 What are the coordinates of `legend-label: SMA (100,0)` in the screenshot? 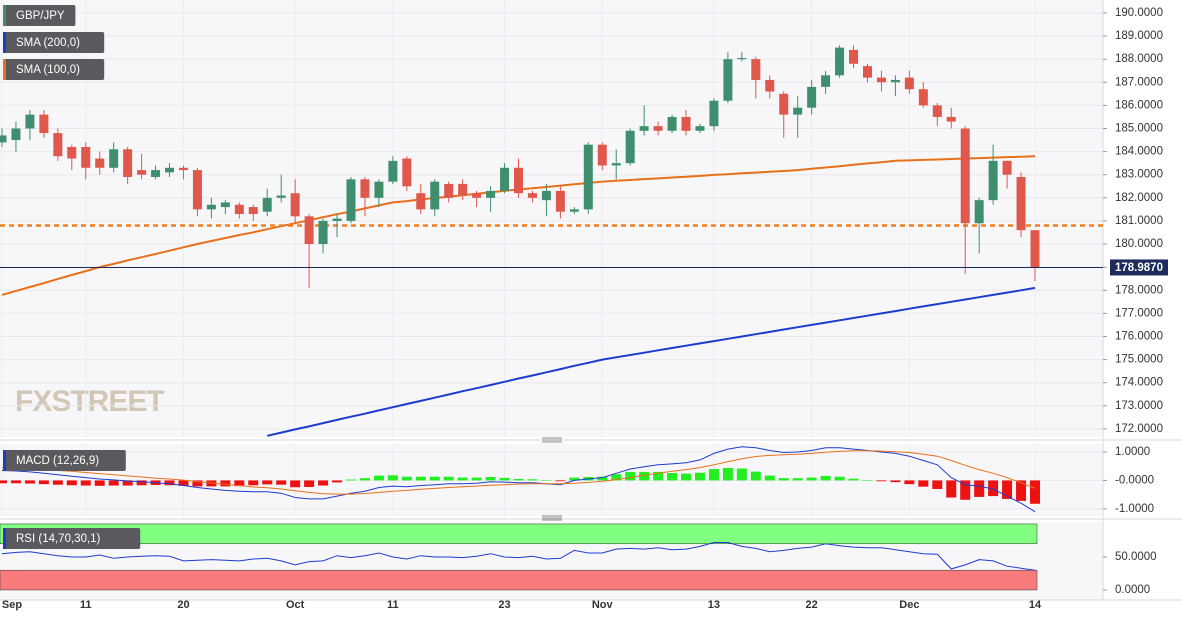 It's located at (48, 70).